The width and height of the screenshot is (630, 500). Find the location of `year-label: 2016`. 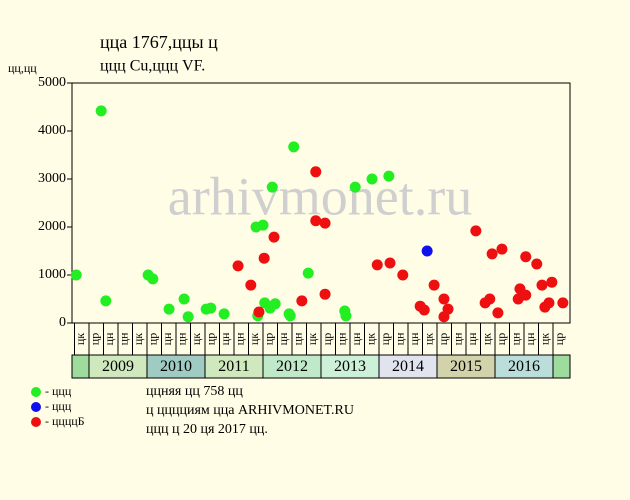

year-label: 2016 is located at coordinates (524, 366).